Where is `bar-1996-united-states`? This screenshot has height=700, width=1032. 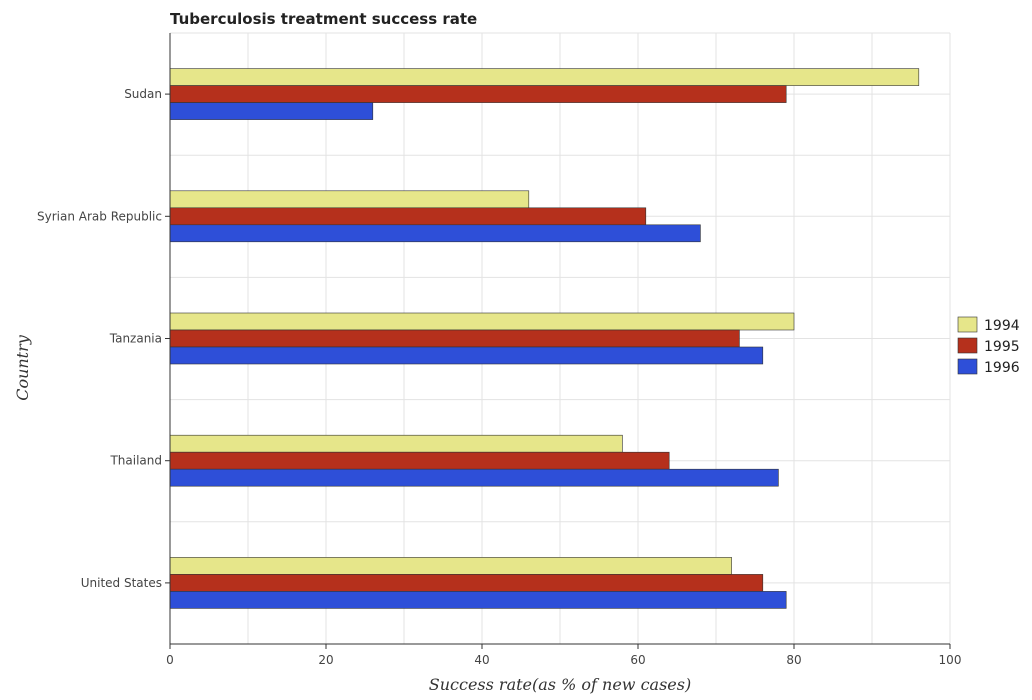 bar-1996-united-states is located at coordinates (478, 600).